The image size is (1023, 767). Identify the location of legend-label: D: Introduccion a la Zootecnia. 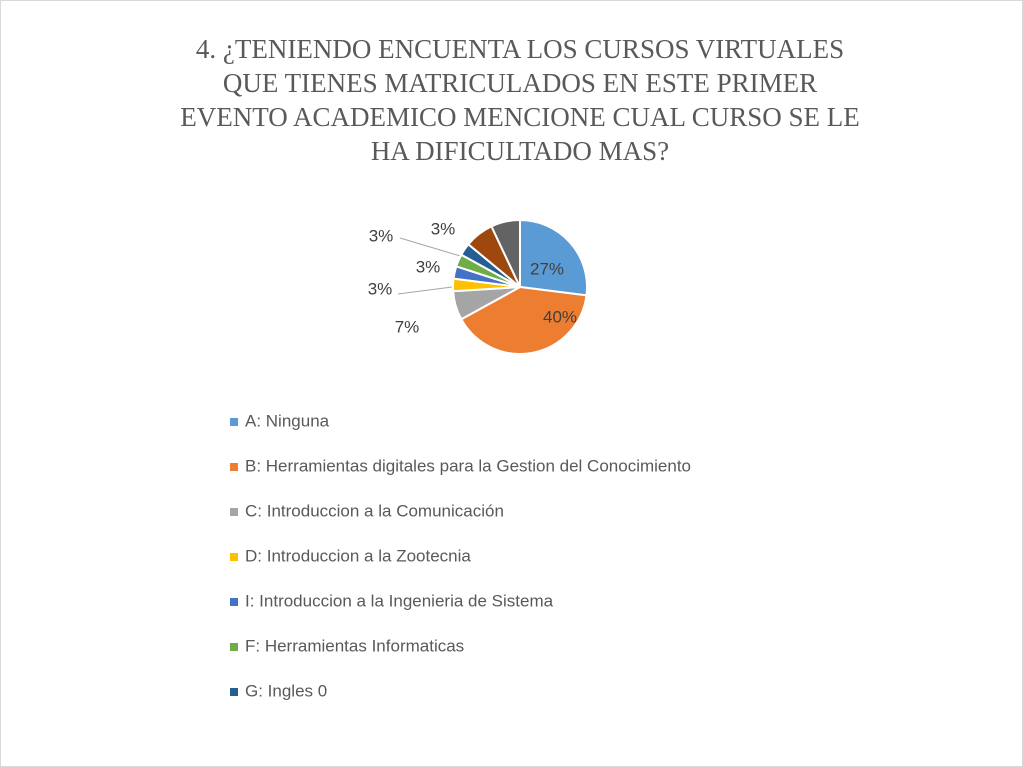
(358, 555).